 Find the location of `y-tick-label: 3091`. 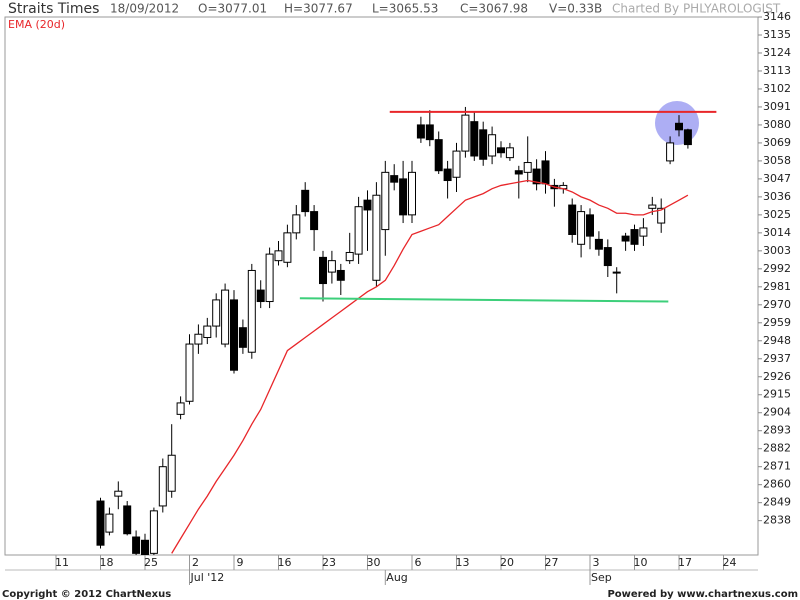

y-tick-label: 3091 is located at coordinates (777, 106).